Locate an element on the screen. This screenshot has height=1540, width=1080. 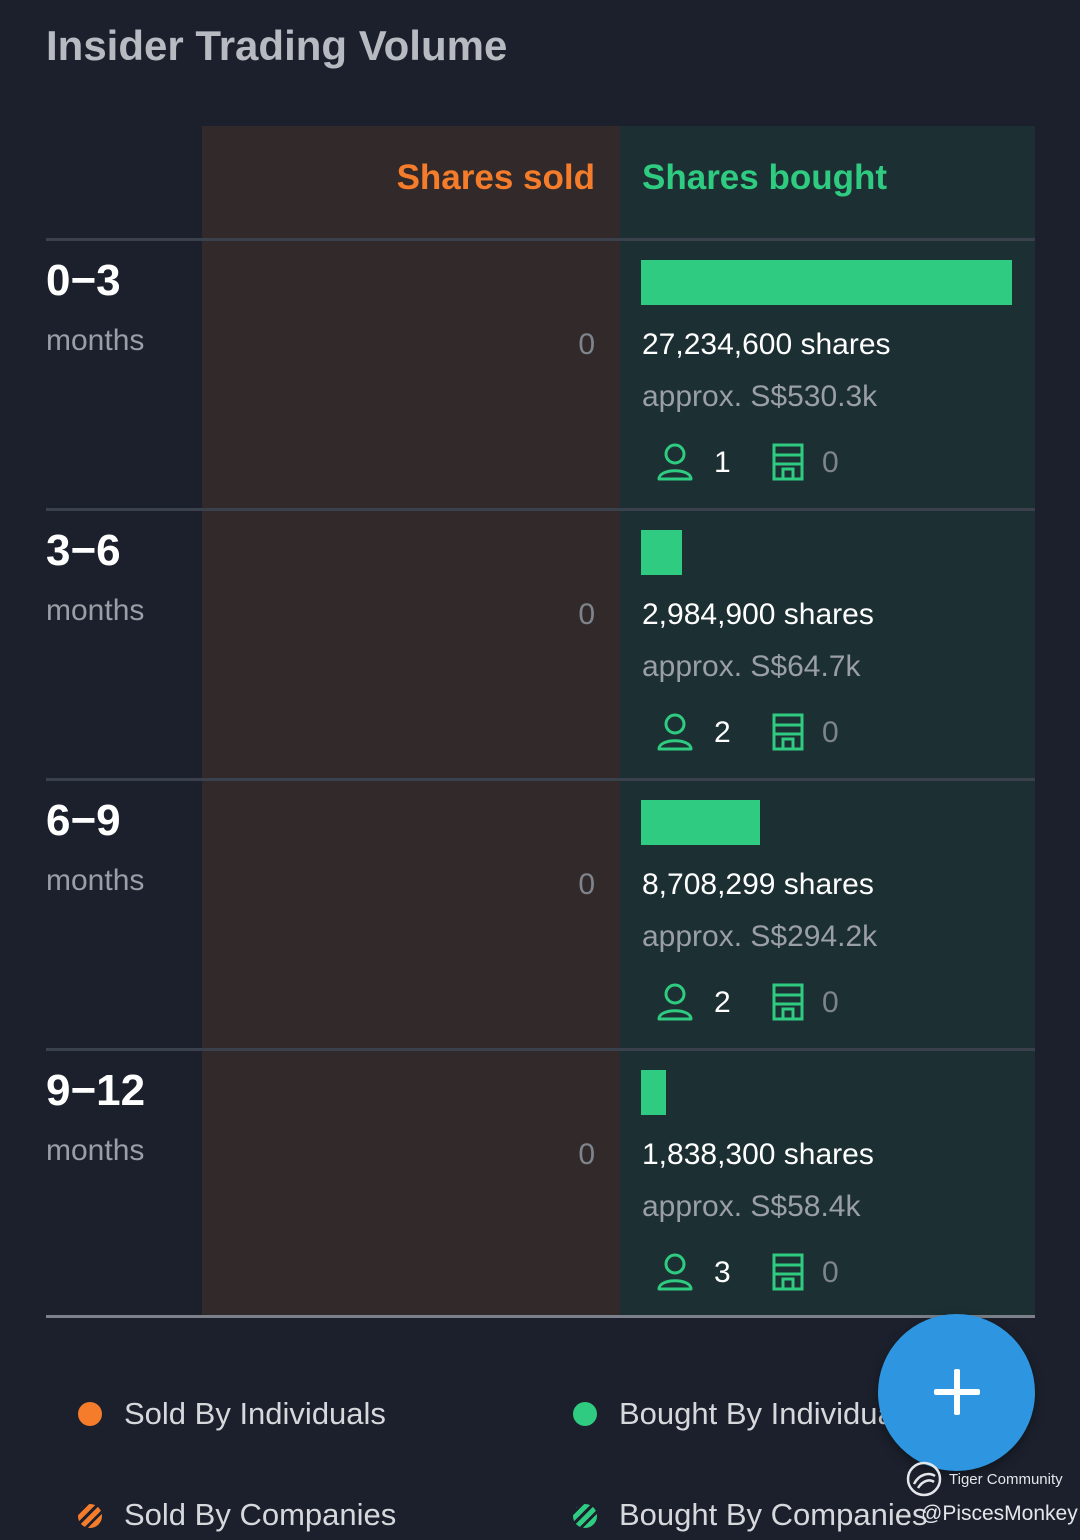
shares-bought-count: 27,234,600 shares is located at coordinates (766, 344).